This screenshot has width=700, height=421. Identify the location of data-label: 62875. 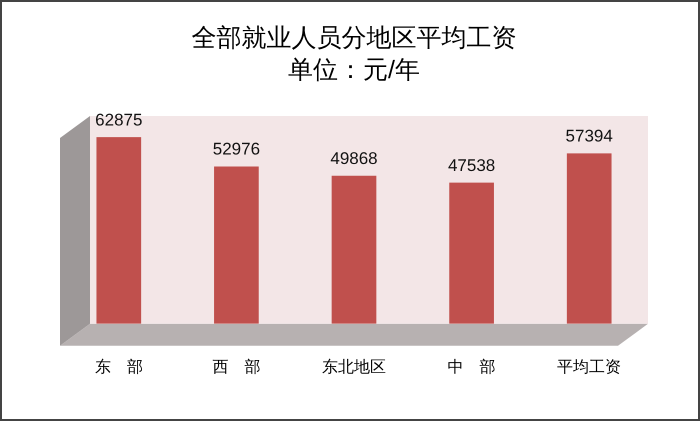
(118, 120).